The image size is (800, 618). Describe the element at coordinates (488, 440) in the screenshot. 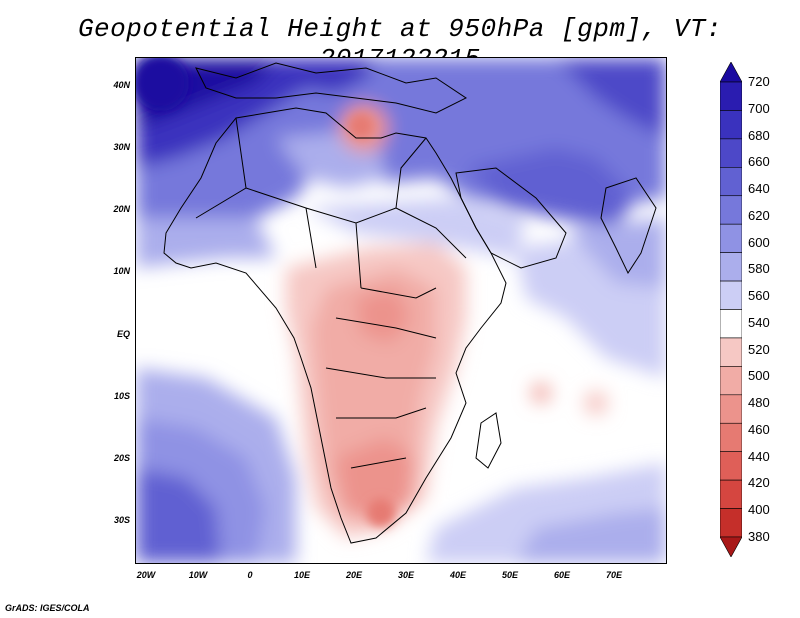

I see `madagascar-coastline` at that location.